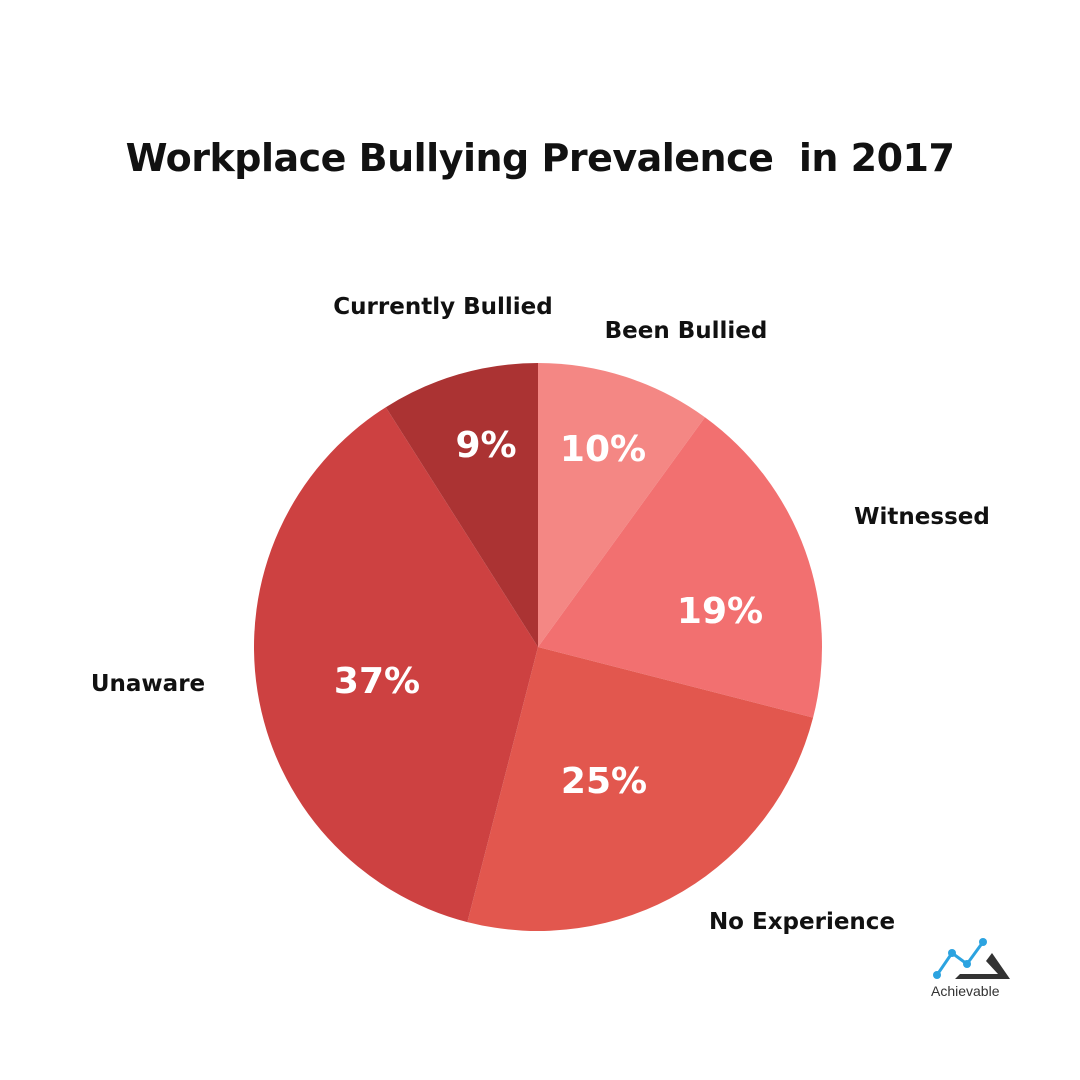  I want to click on chart-title: Workplace Bullying Prevalence in 2017, so click(540, 158).